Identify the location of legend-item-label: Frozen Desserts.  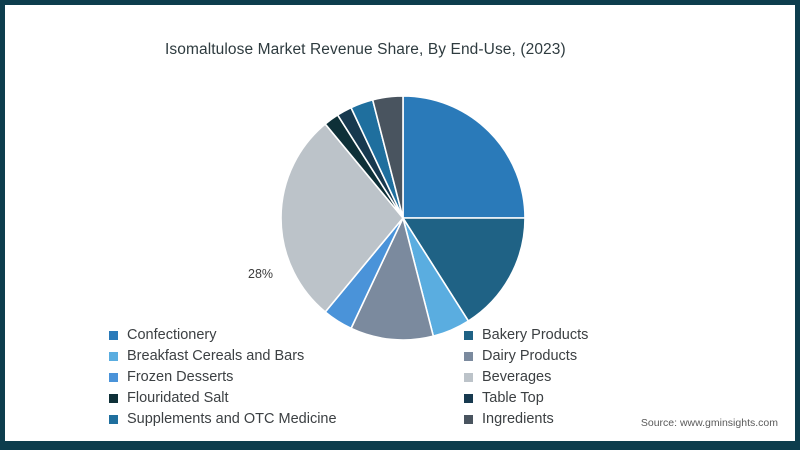
(180, 377).